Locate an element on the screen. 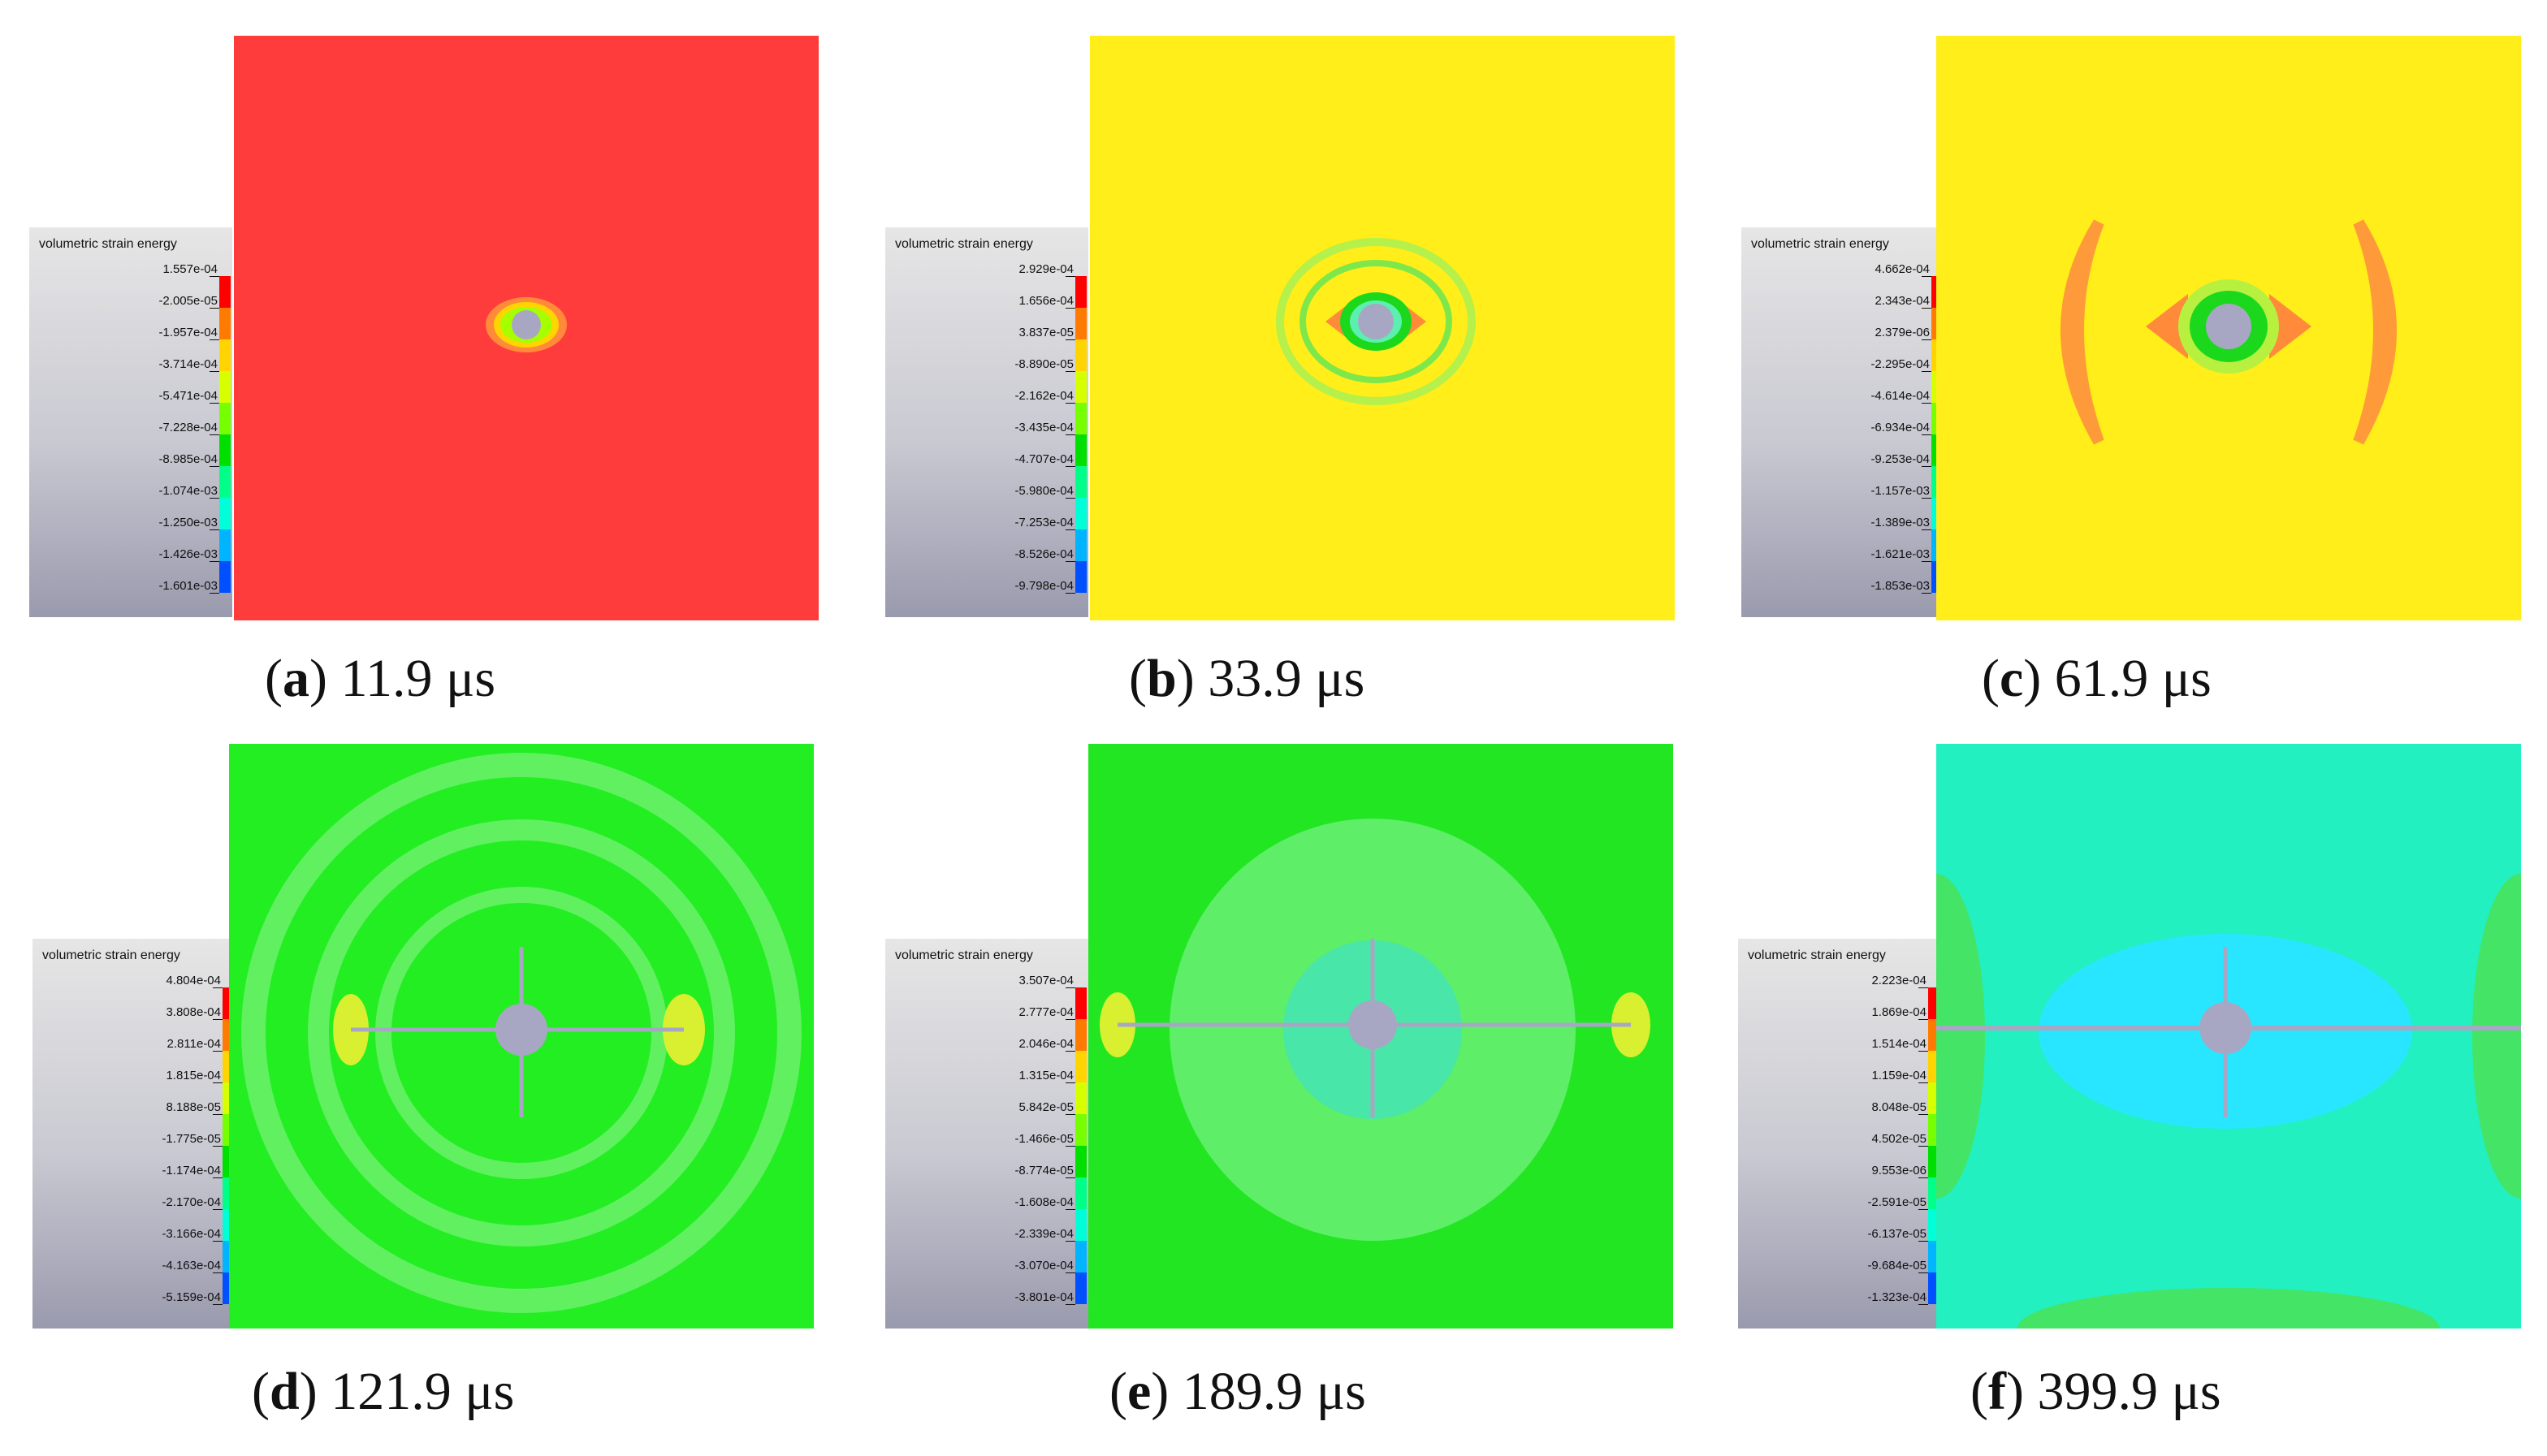 The height and width of the screenshot is (1456, 2547). wave-ring-outer is located at coordinates (1376, 321).